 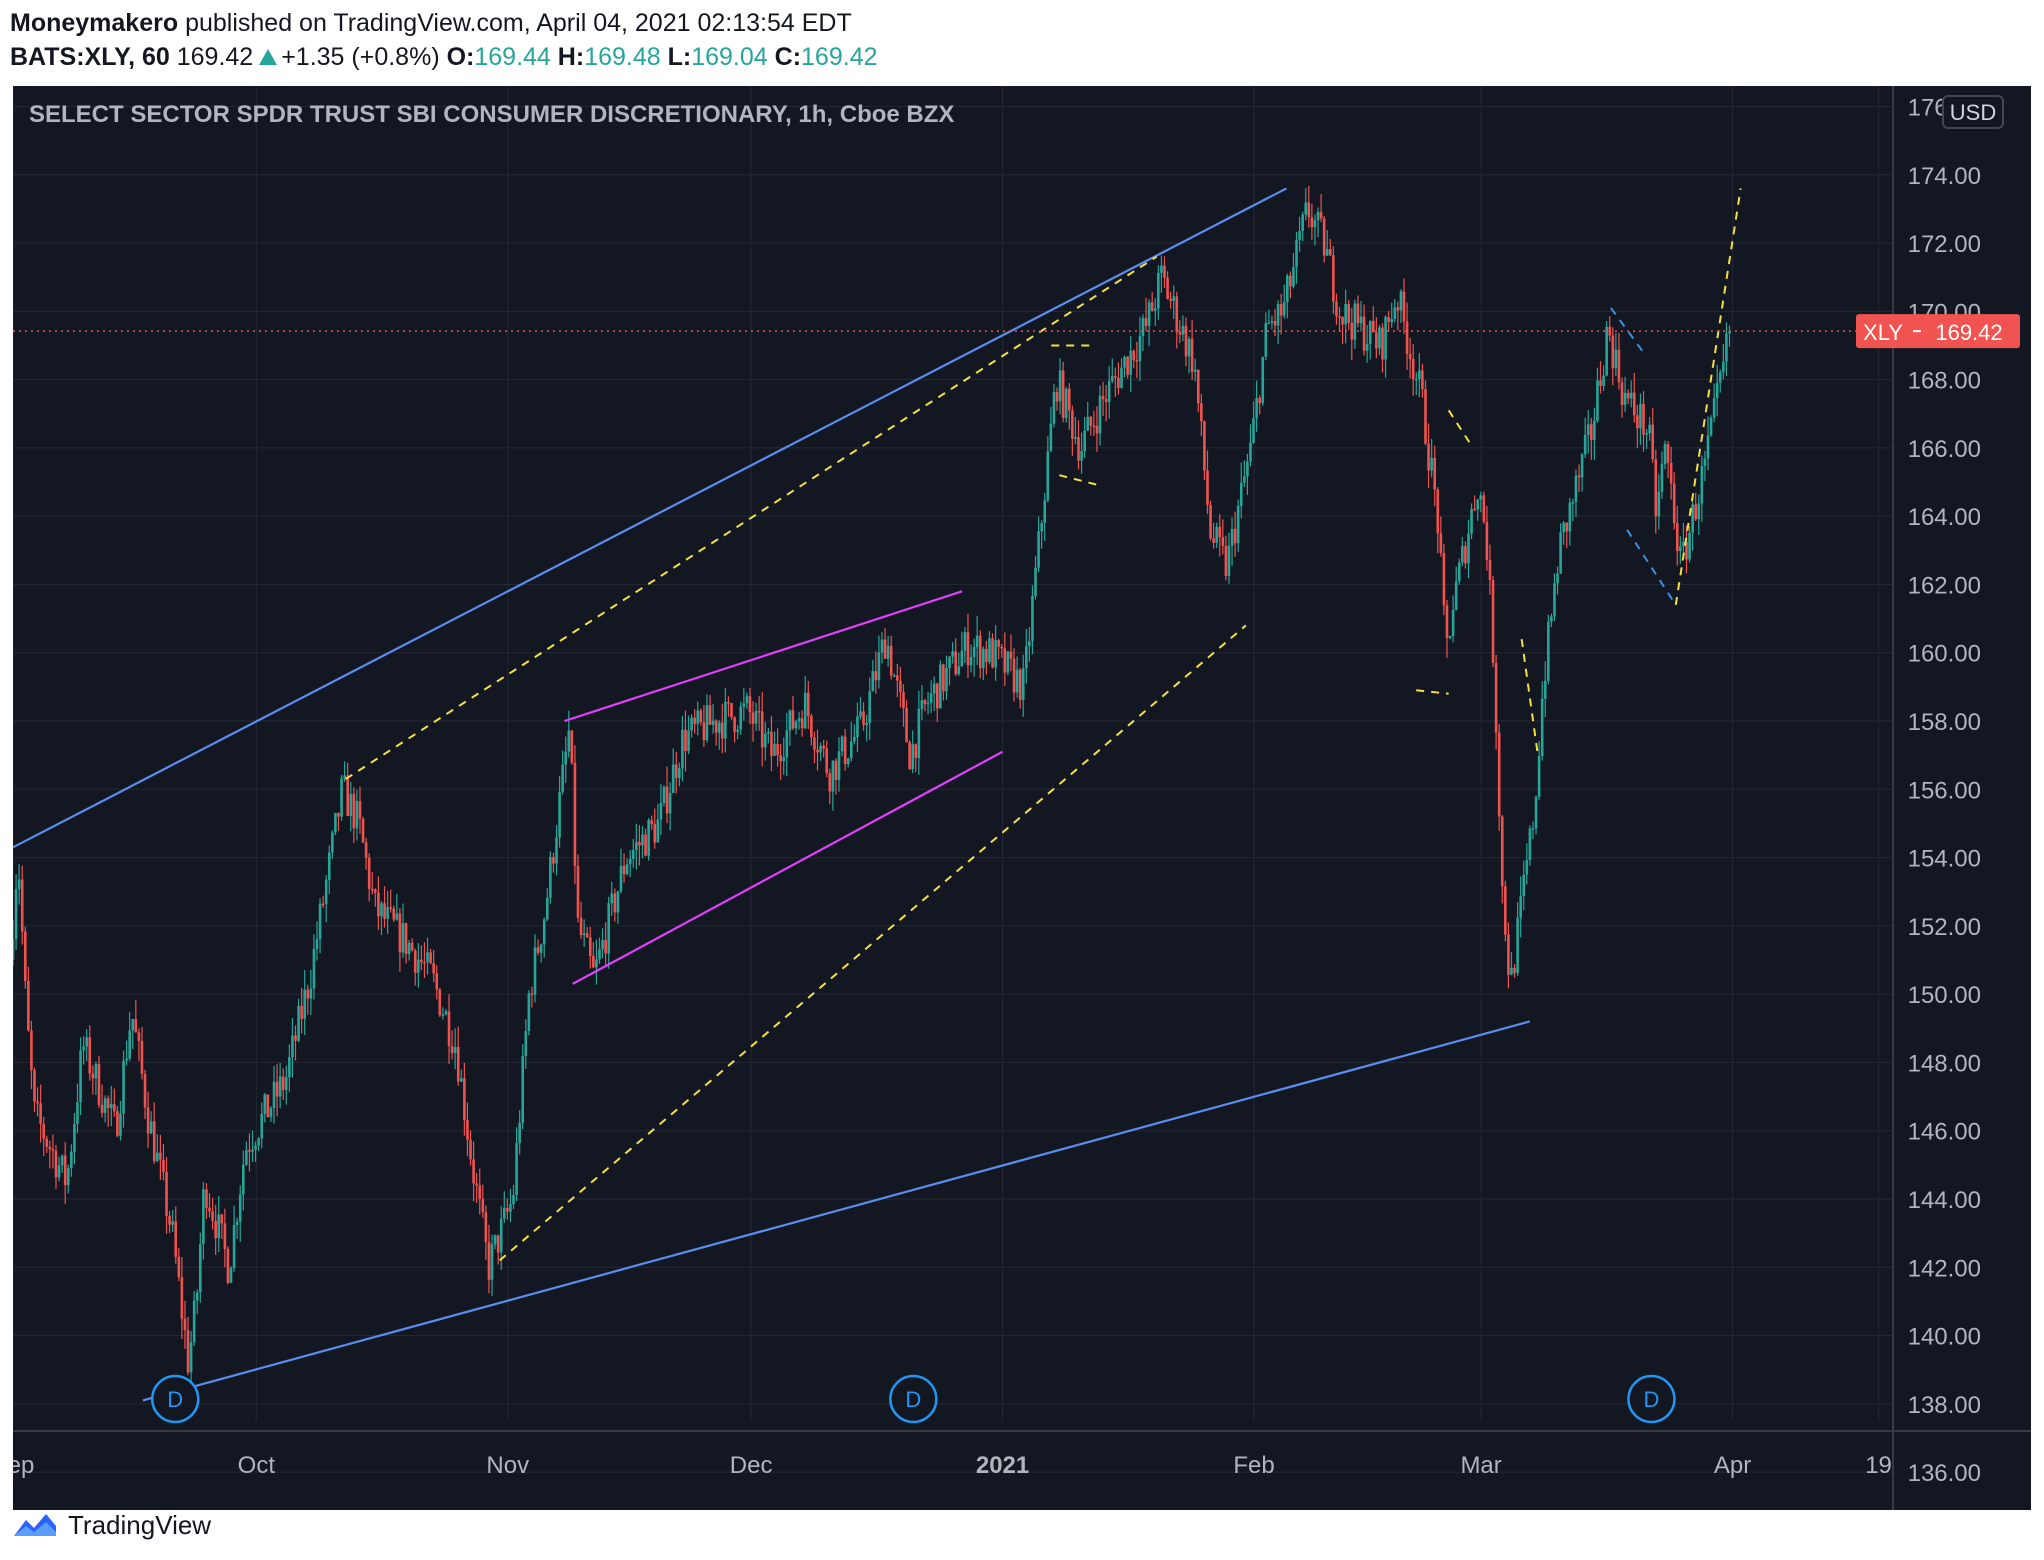 I want to click on yellow-mar-spike-dashed, so click(x=1529, y=697).